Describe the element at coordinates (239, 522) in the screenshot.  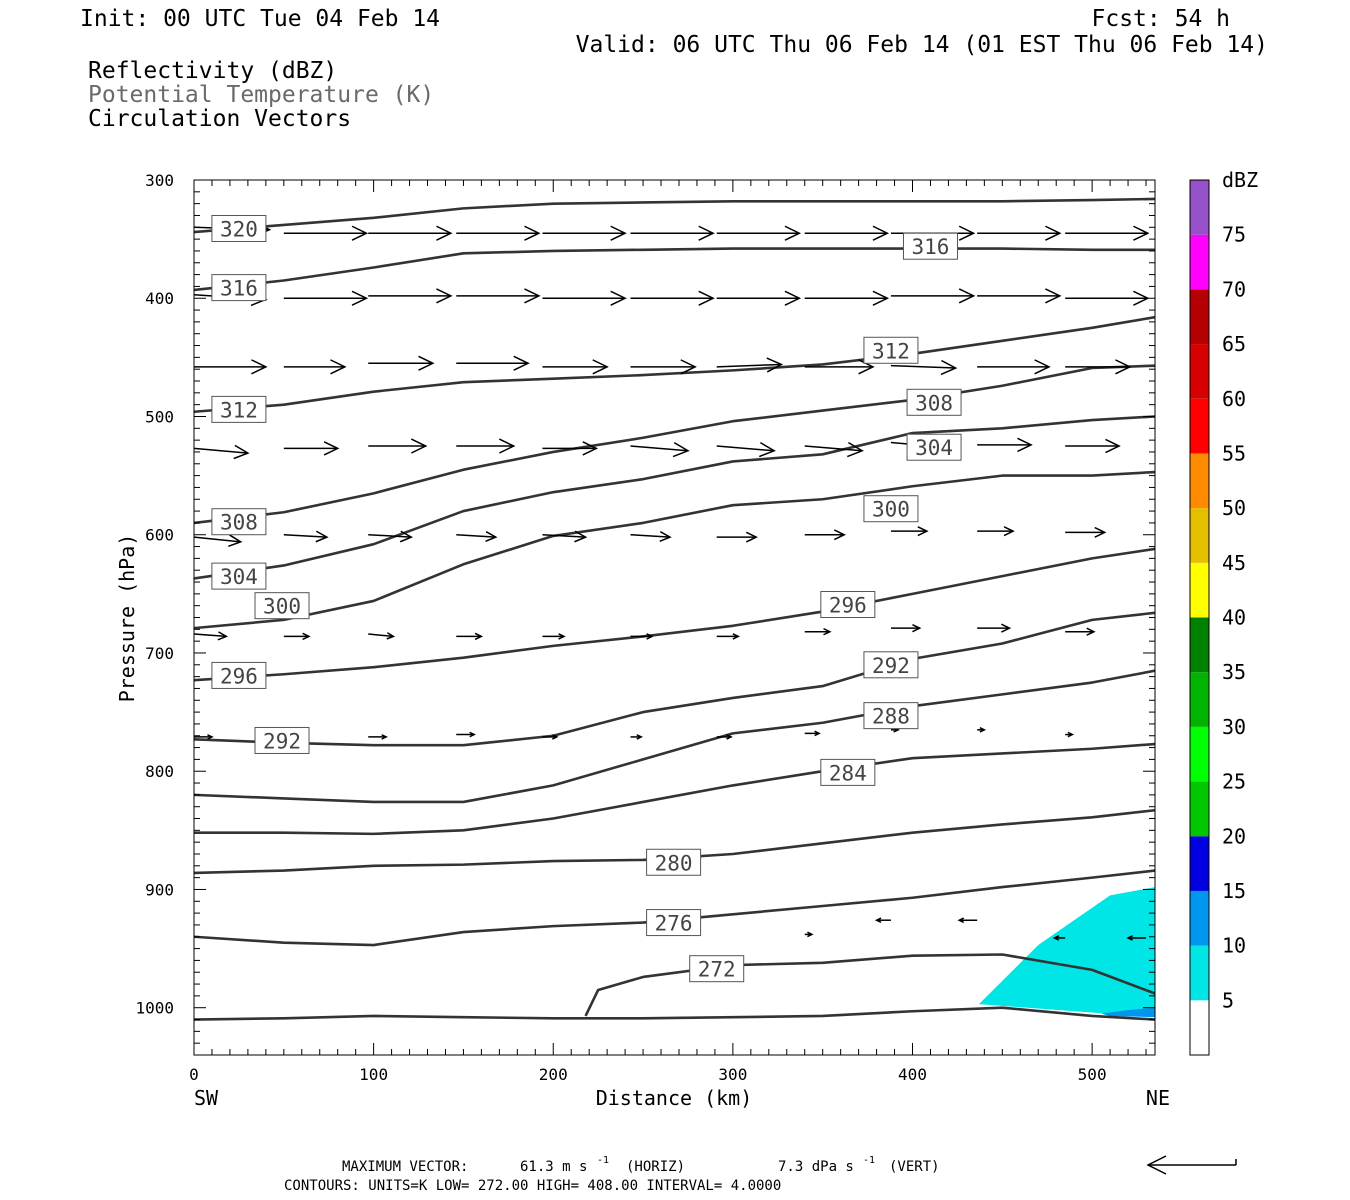
I see `contour-label: 308` at that location.